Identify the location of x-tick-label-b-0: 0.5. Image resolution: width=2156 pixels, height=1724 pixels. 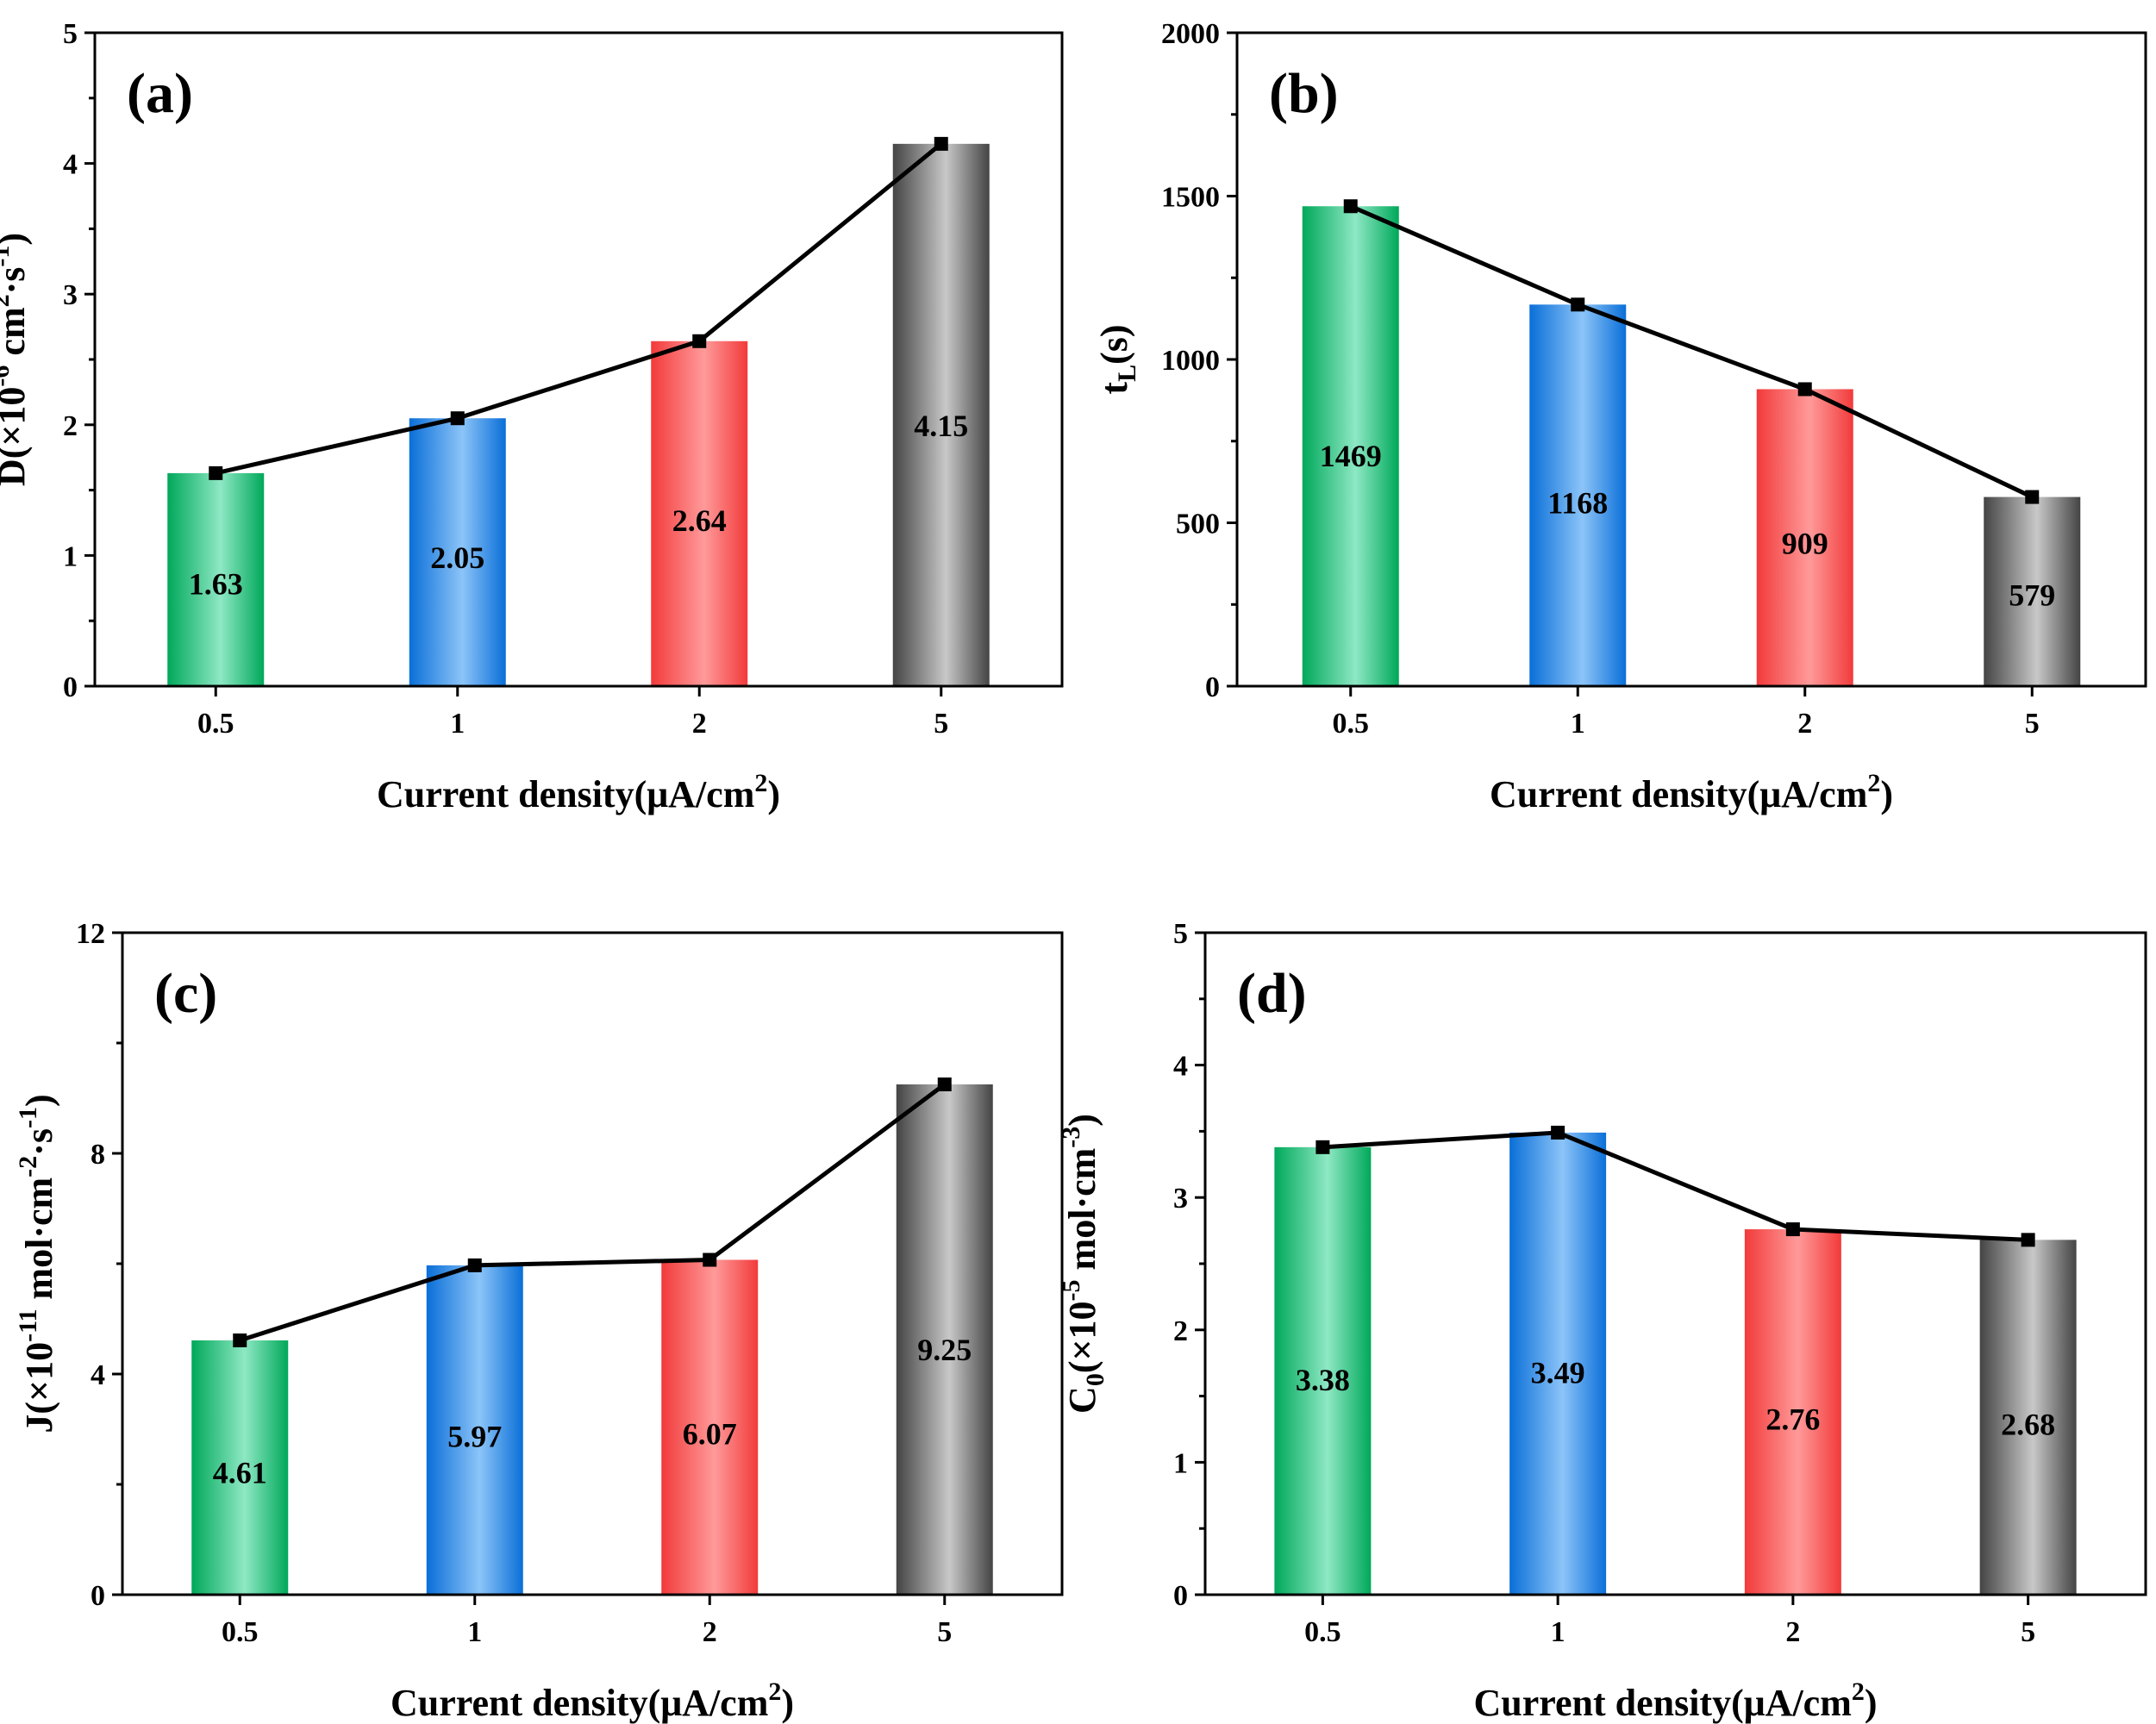
(1351, 724).